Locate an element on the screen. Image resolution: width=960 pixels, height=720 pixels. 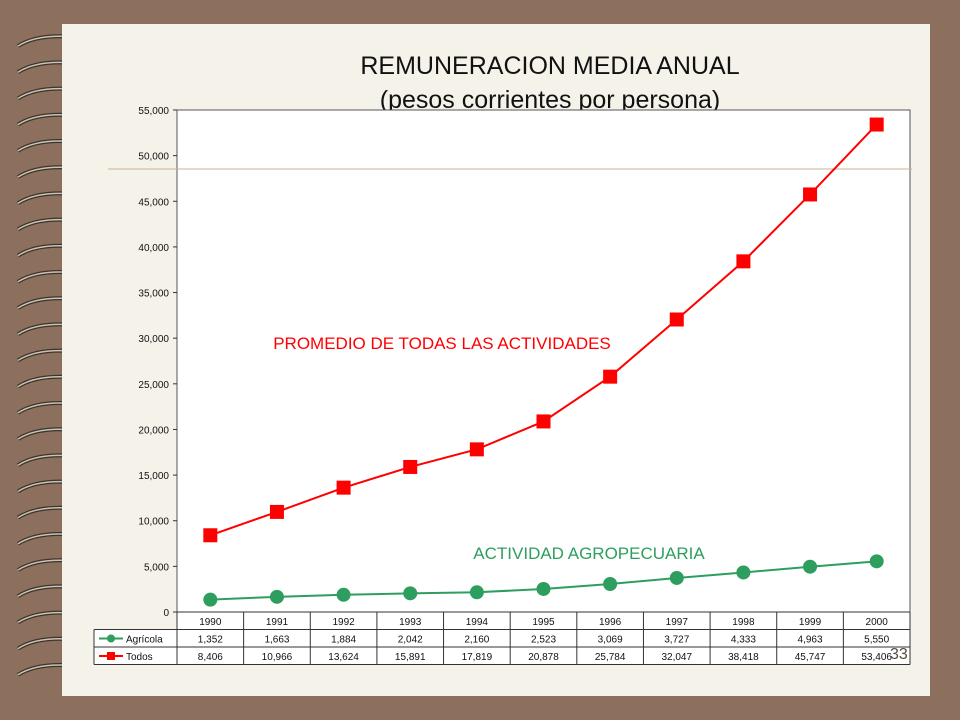
y-tick-label: 55,000 is located at coordinates (153, 111).